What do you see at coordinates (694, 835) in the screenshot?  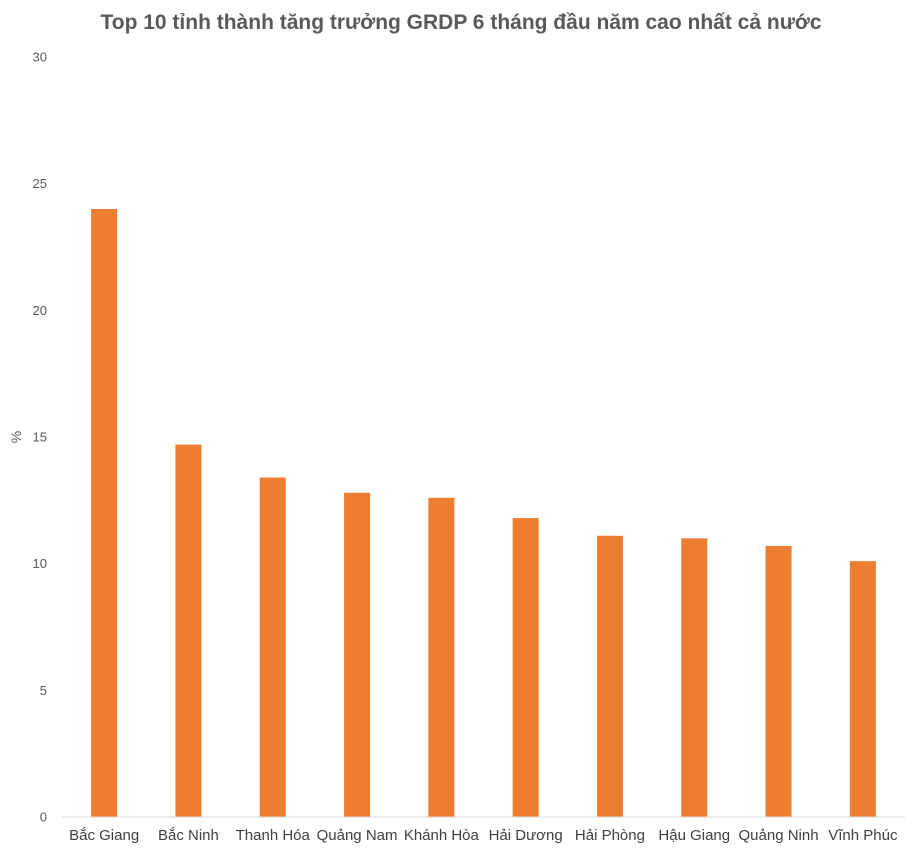 I see `x-category-label: Hậu Giang` at bounding box center [694, 835].